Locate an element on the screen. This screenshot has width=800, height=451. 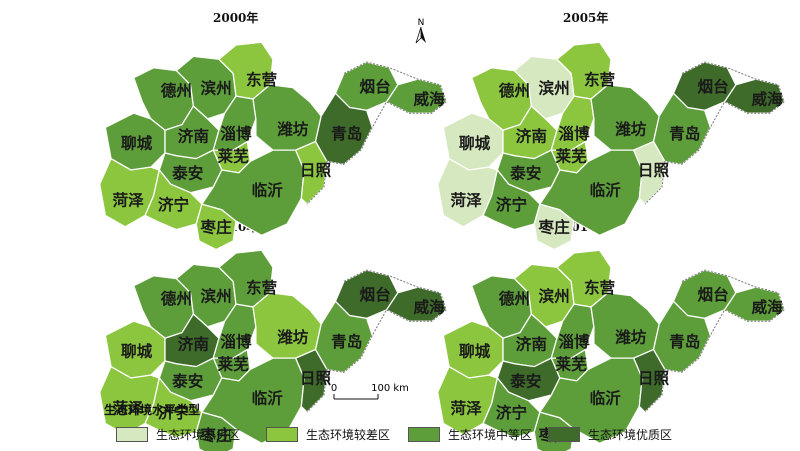
scale-bar: 0 100 km is located at coordinates (373, 392).